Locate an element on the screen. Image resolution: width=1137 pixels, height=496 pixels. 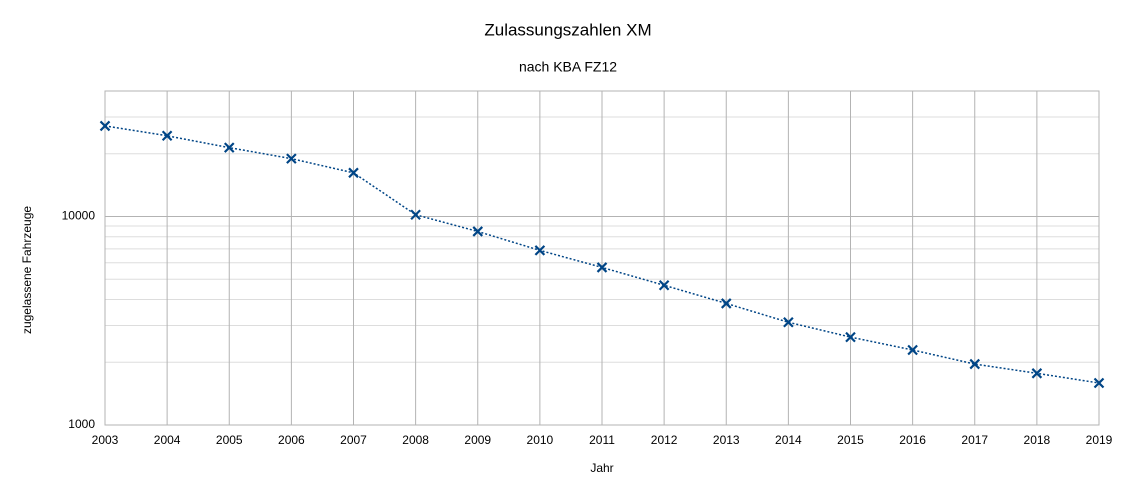
x-tick-label: 2003 is located at coordinates (105, 440).